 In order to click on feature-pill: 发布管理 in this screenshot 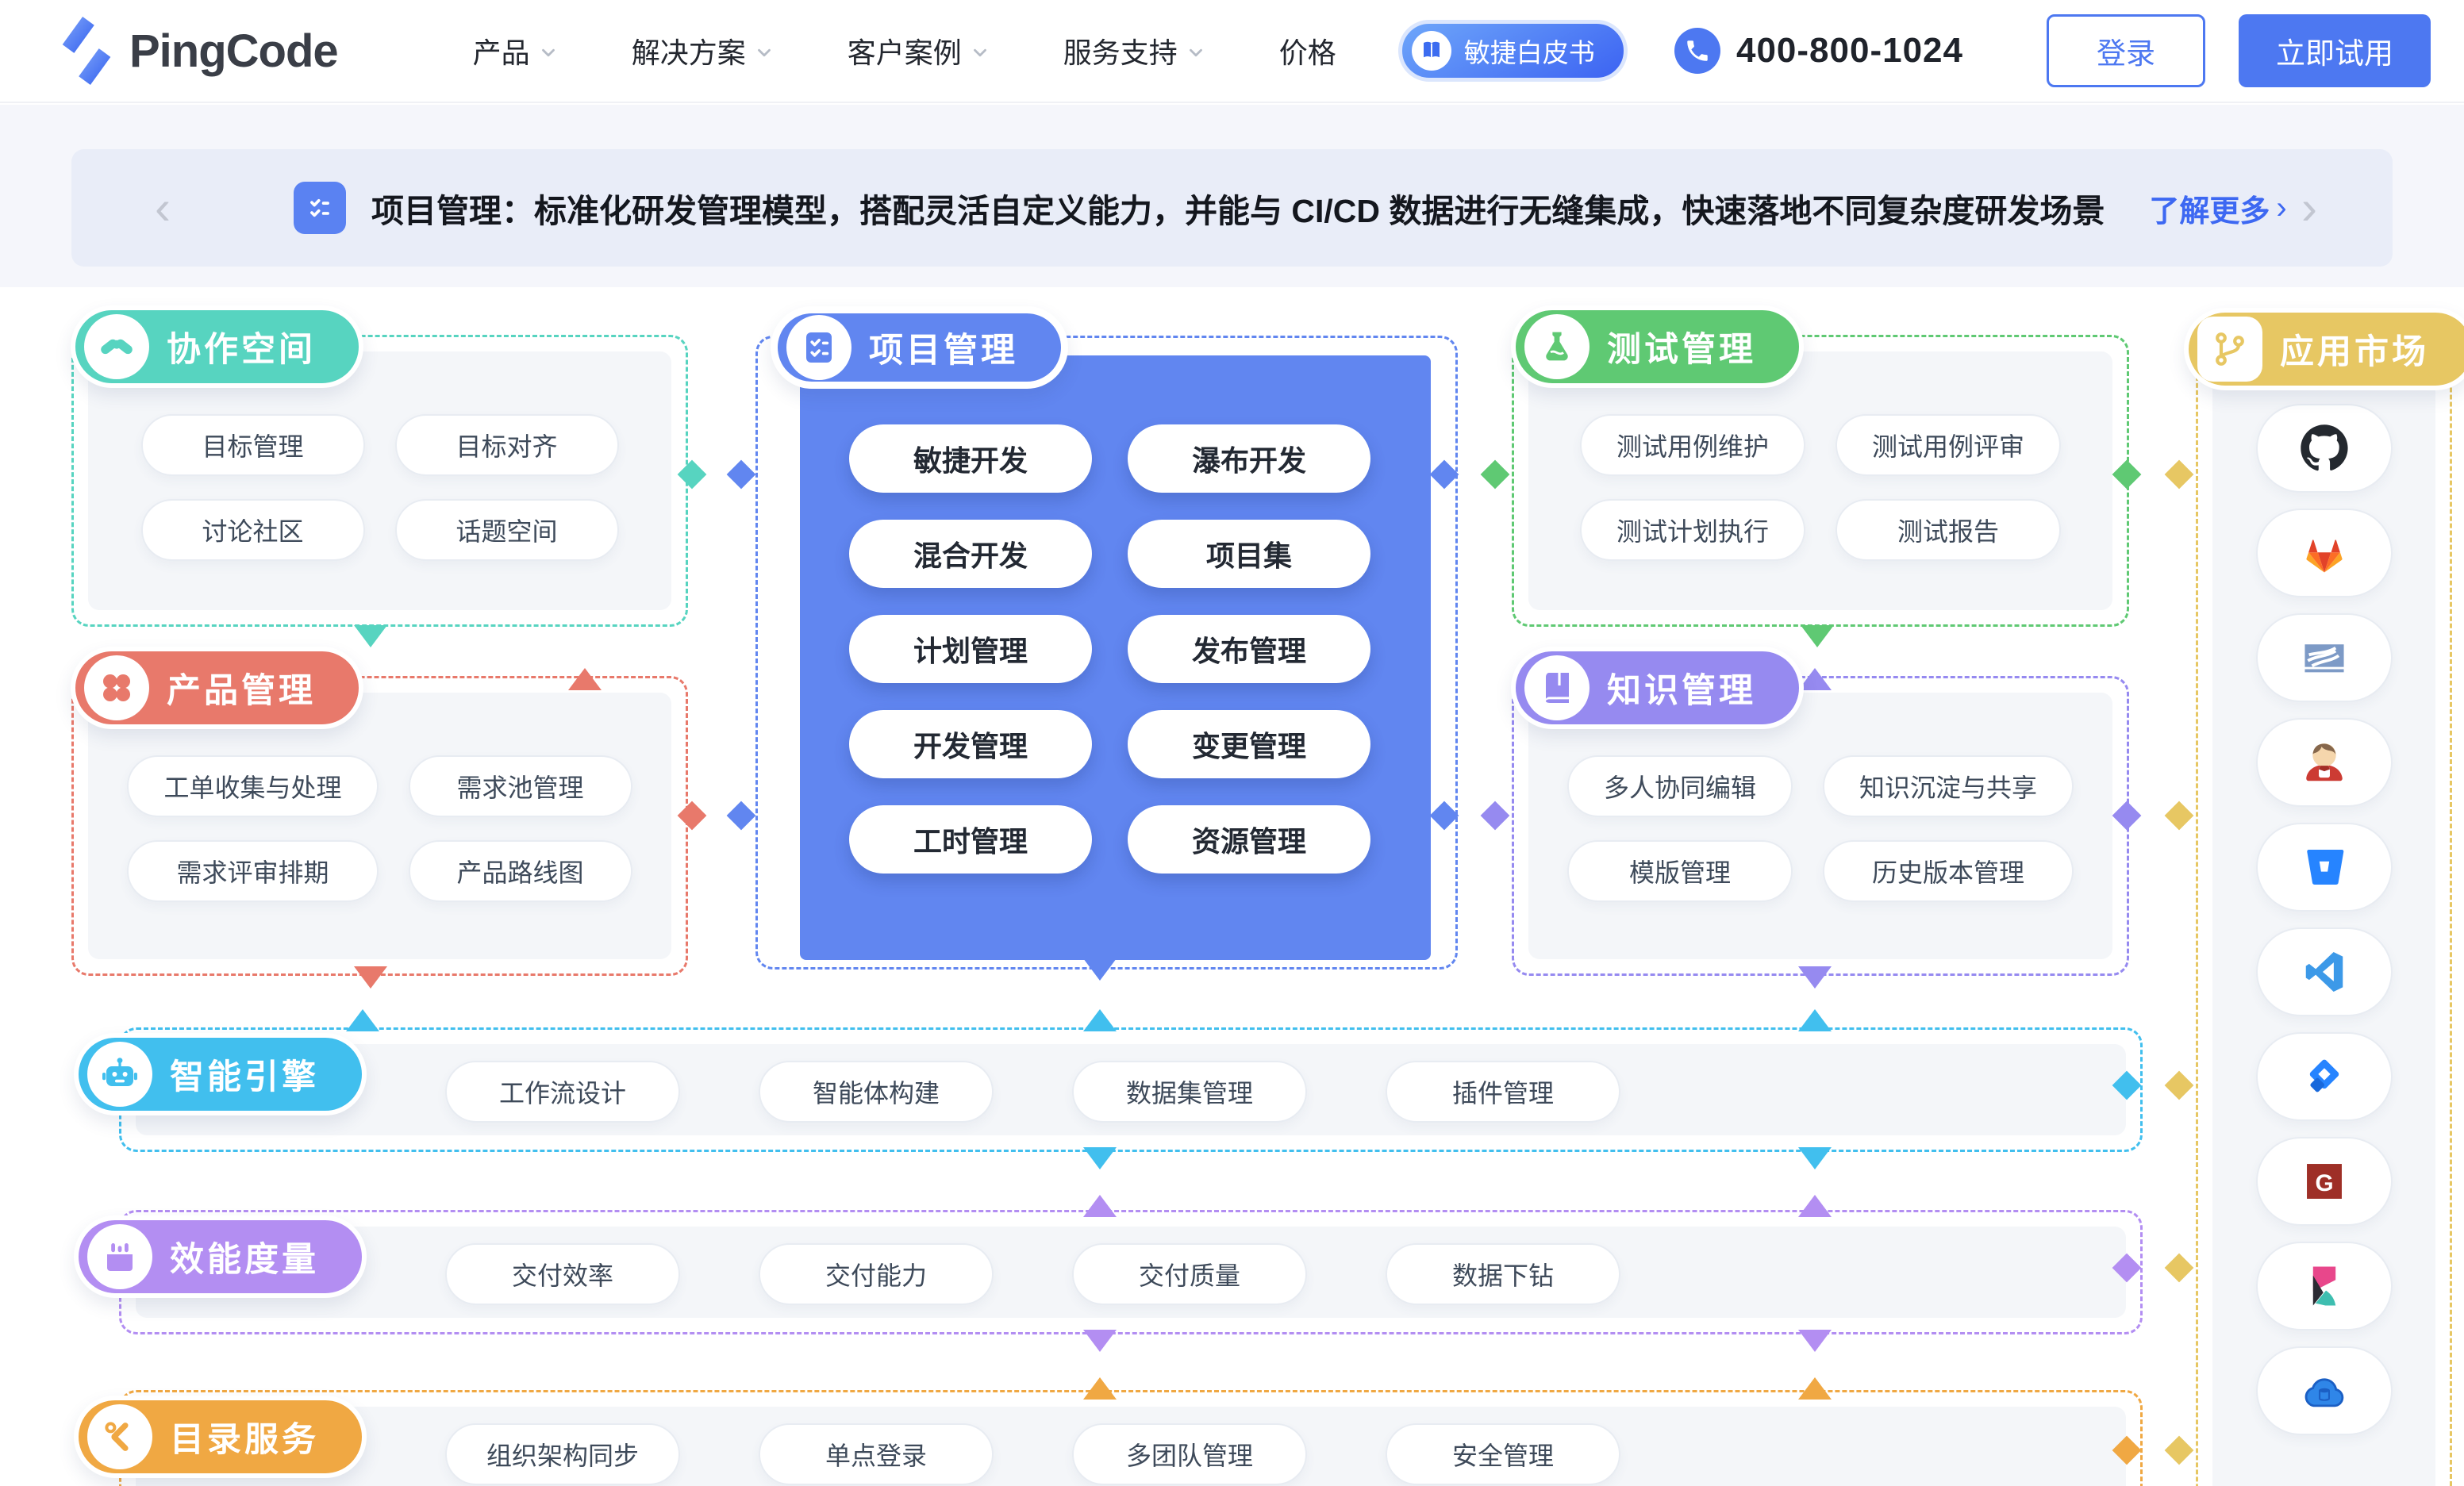, I will do `click(1249, 649)`.